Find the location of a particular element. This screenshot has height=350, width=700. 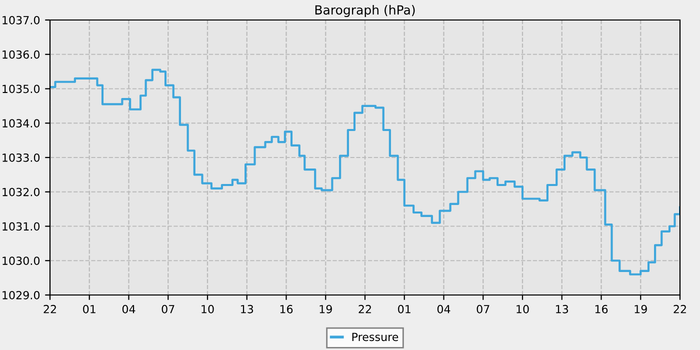

y-tick-label: 1029.0 is located at coordinates (21, 295).